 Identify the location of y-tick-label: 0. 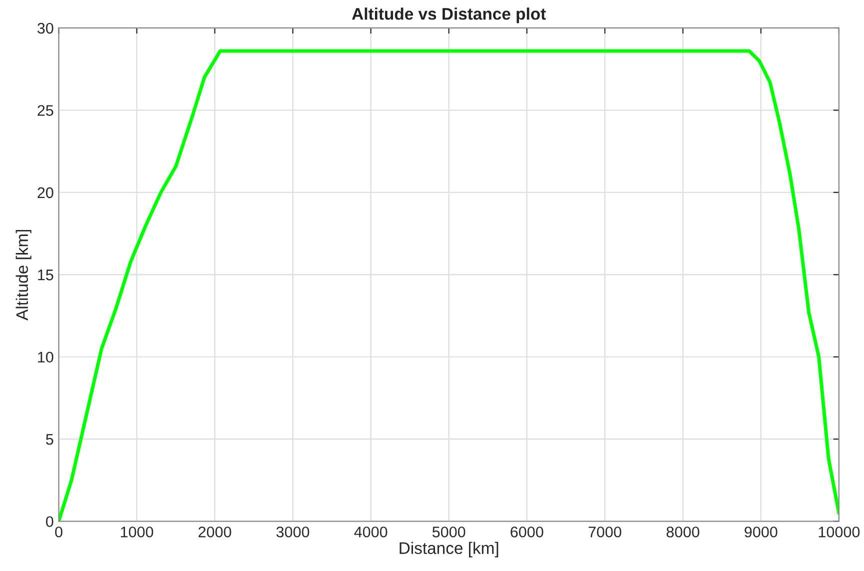
(50, 522).